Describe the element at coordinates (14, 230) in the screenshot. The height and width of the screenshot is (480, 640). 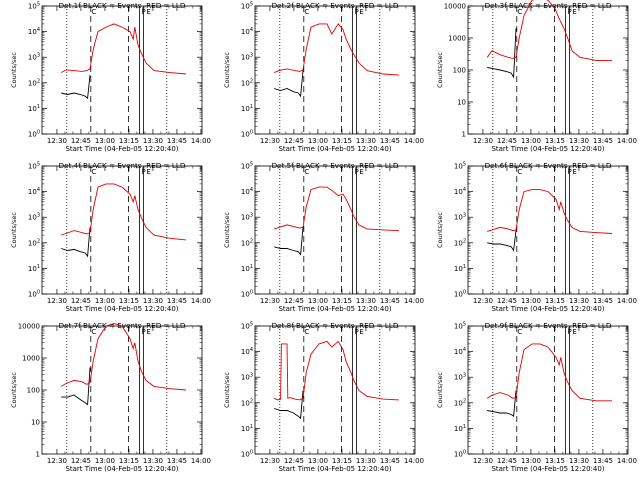
I see `y-axis-label: Counts/sec` at that location.